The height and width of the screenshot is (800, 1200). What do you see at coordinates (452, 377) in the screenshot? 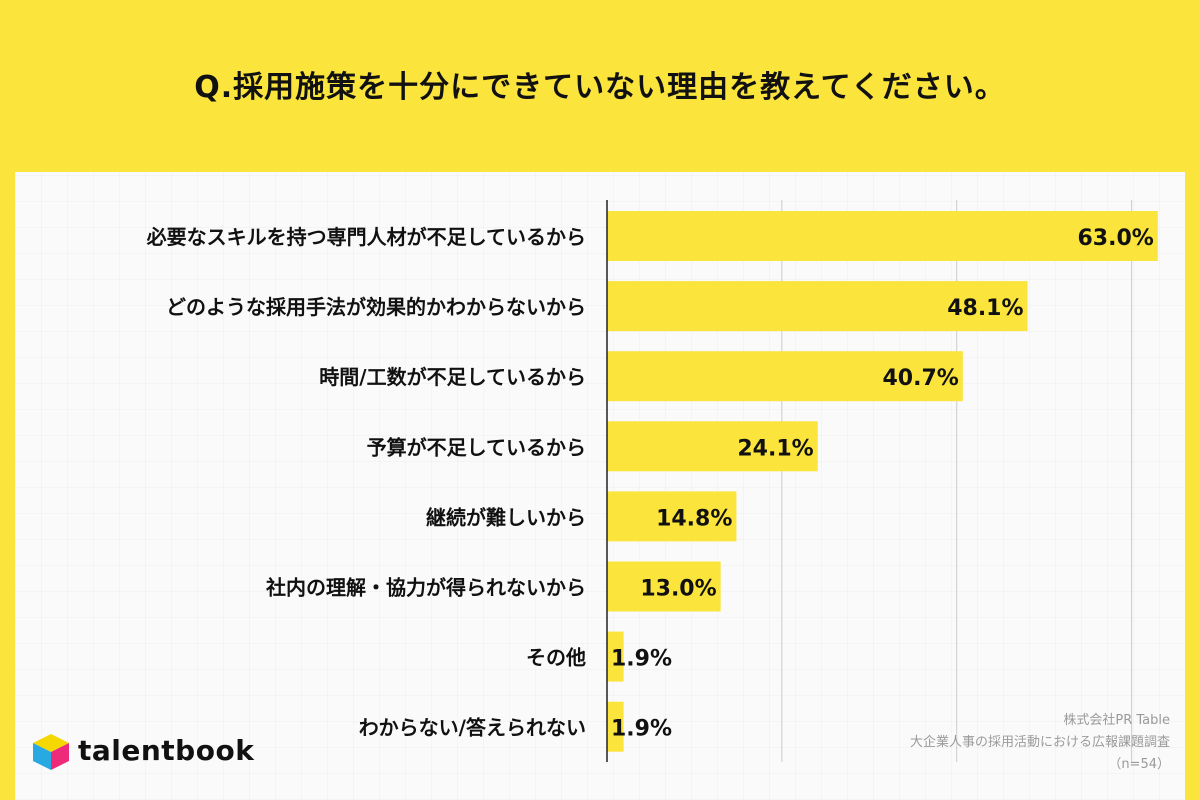
I see `category-label: 時間/工数が不足しているから` at bounding box center [452, 377].